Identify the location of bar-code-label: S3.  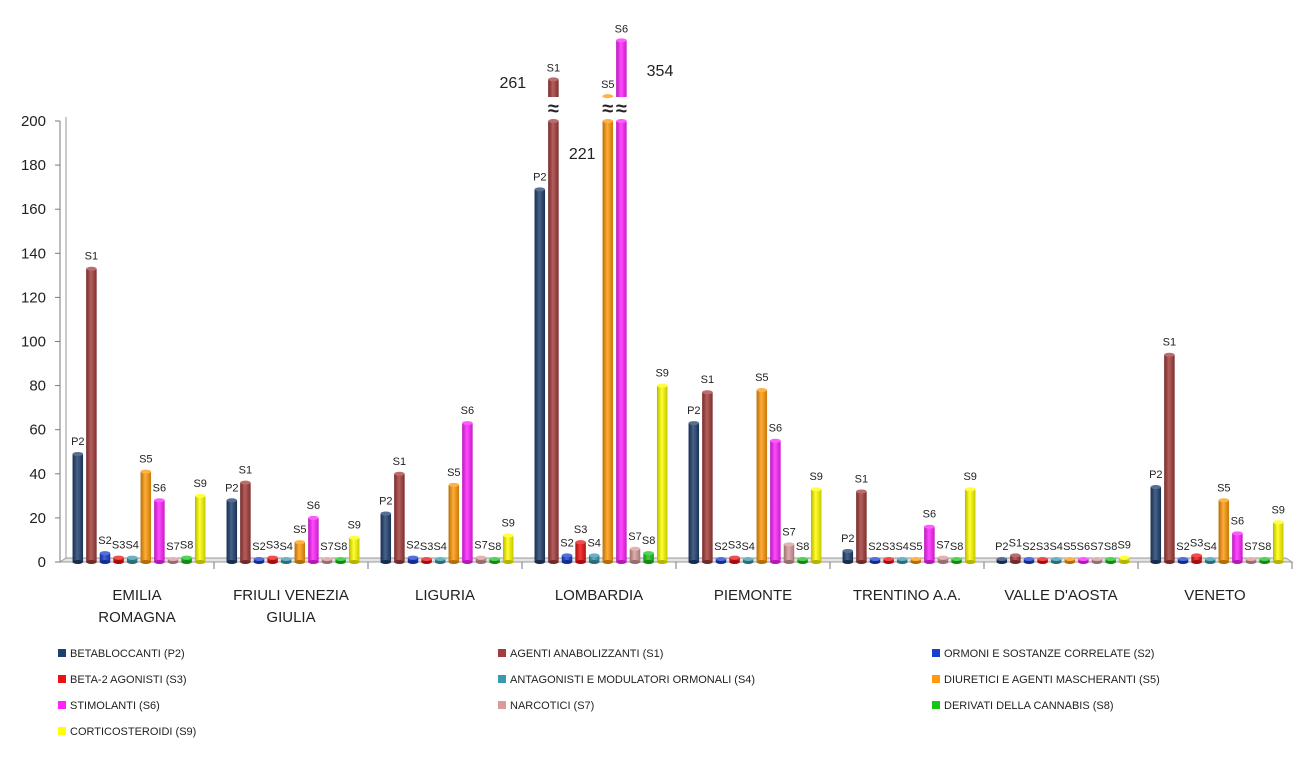
(1042, 547).